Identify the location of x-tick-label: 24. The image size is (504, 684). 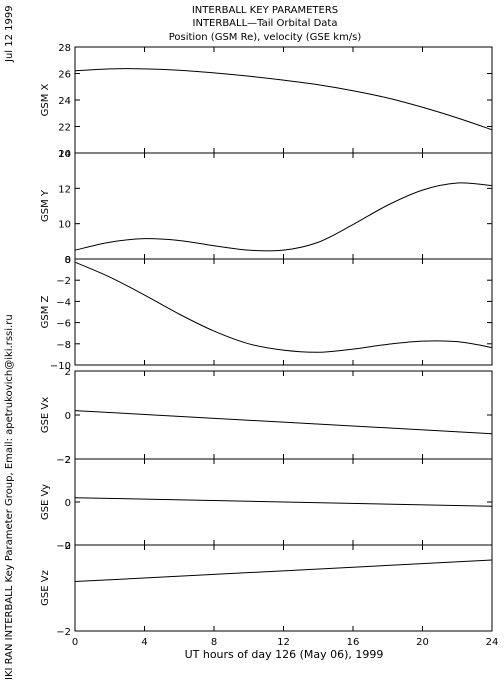
(492, 642).